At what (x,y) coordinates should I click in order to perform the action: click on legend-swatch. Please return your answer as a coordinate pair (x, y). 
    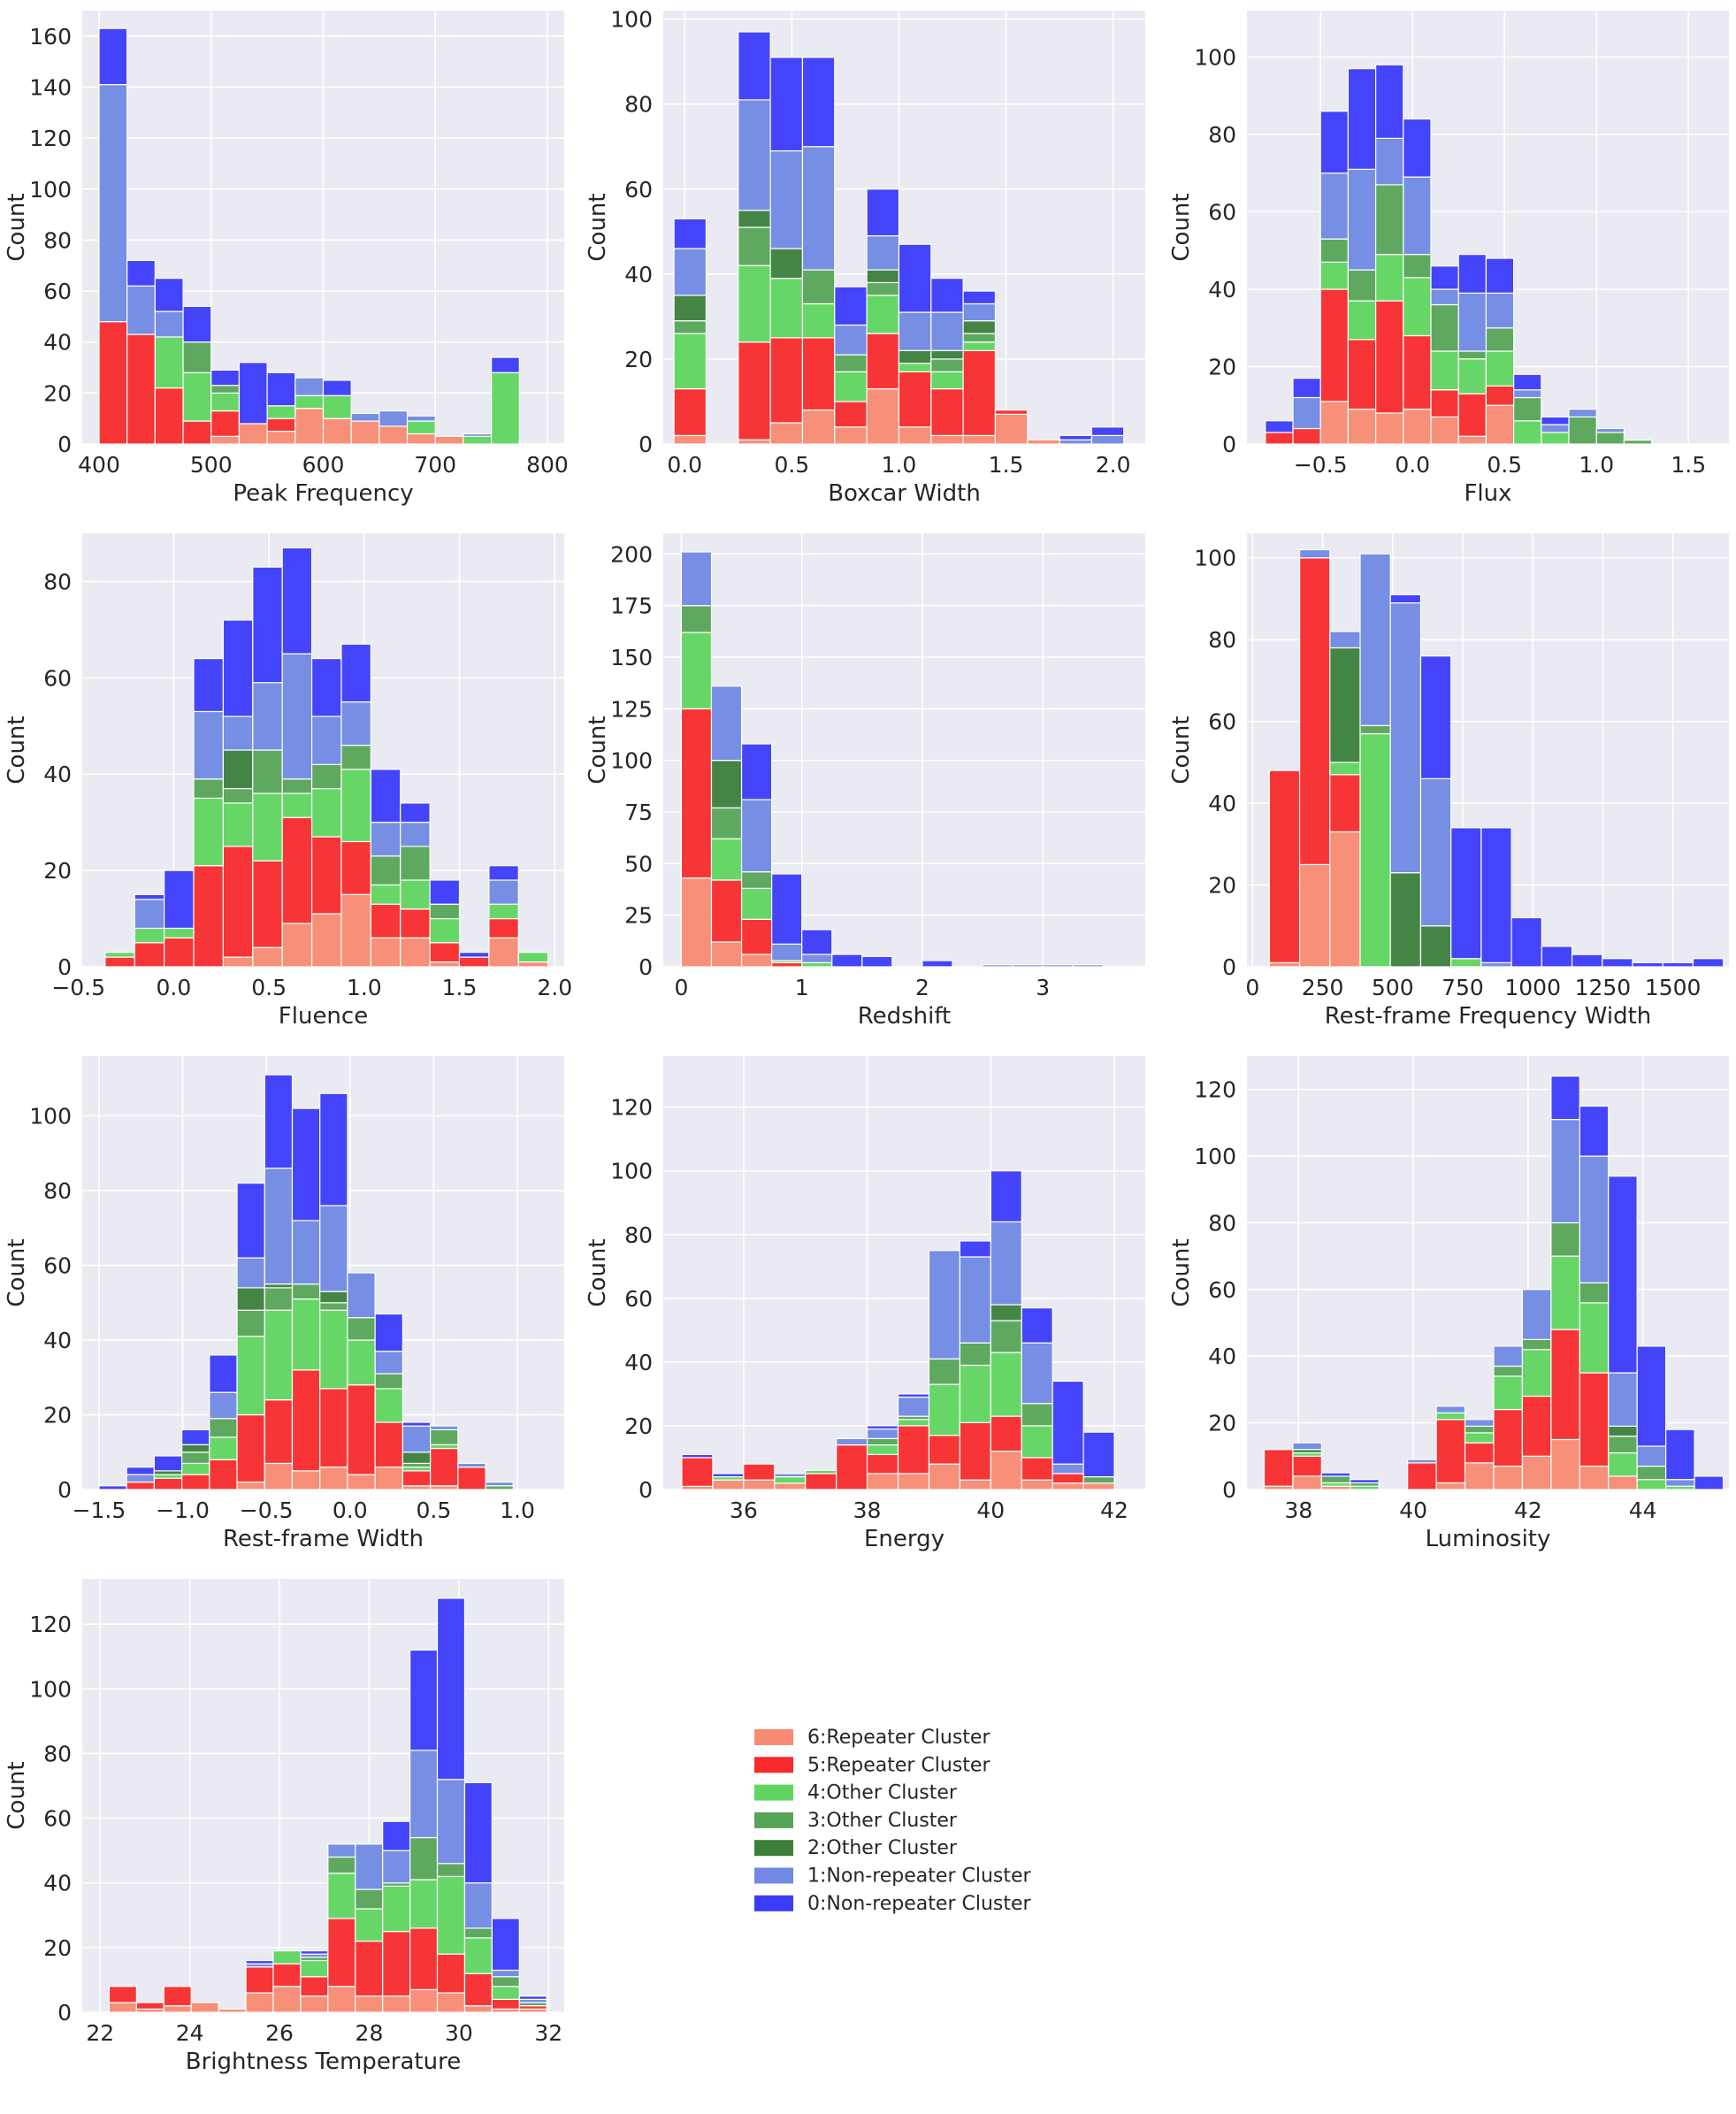
    Looking at the image, I should click on (773, 1765).